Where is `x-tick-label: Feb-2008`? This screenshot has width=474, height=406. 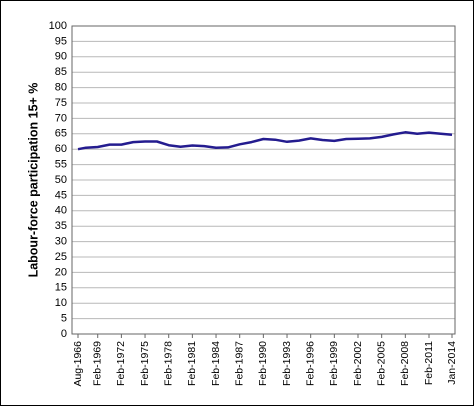
x-tick-label: Feb-2008 is located at coordinates (405, 363).